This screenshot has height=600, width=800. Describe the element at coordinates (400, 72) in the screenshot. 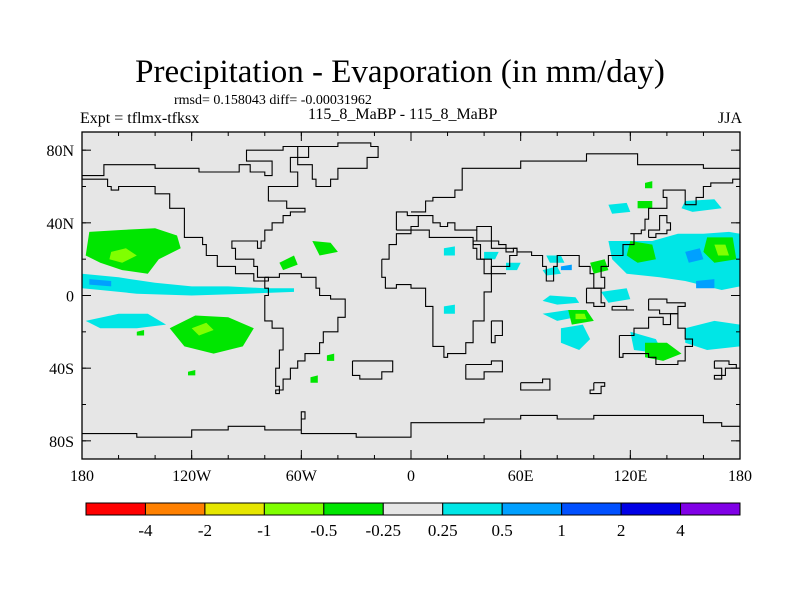

I see `plot-title: Precipitation - Evaporation (in mm/day)` at that location.